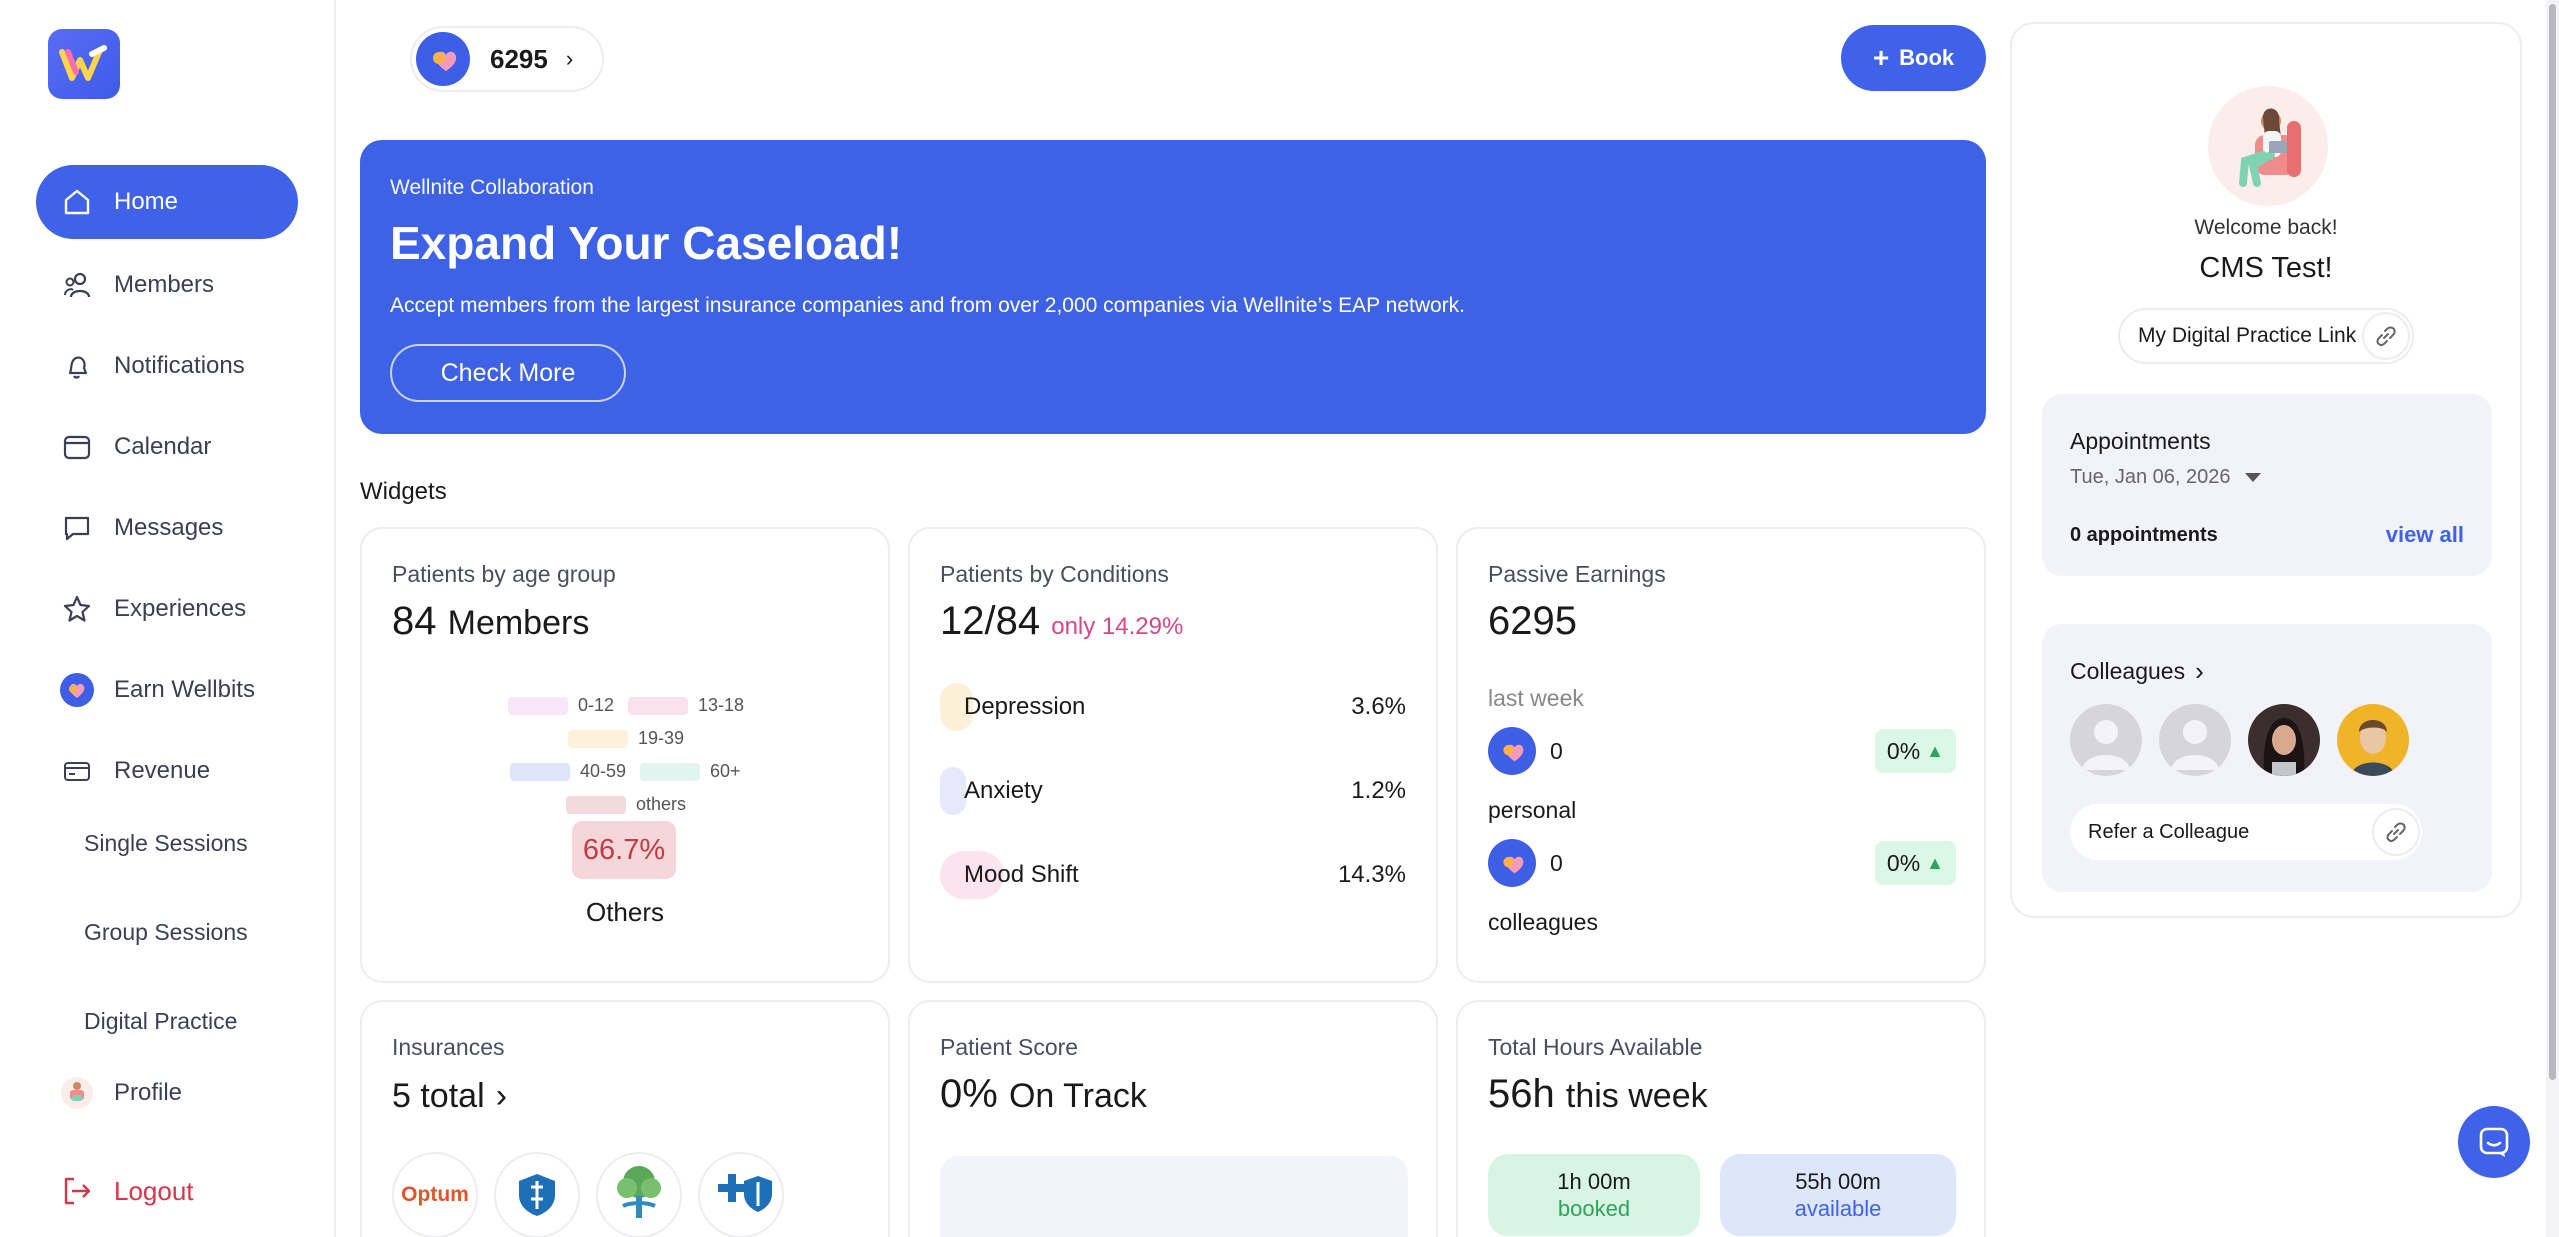  I want to click on sidebar-item-members: Members, so click(167, 285).